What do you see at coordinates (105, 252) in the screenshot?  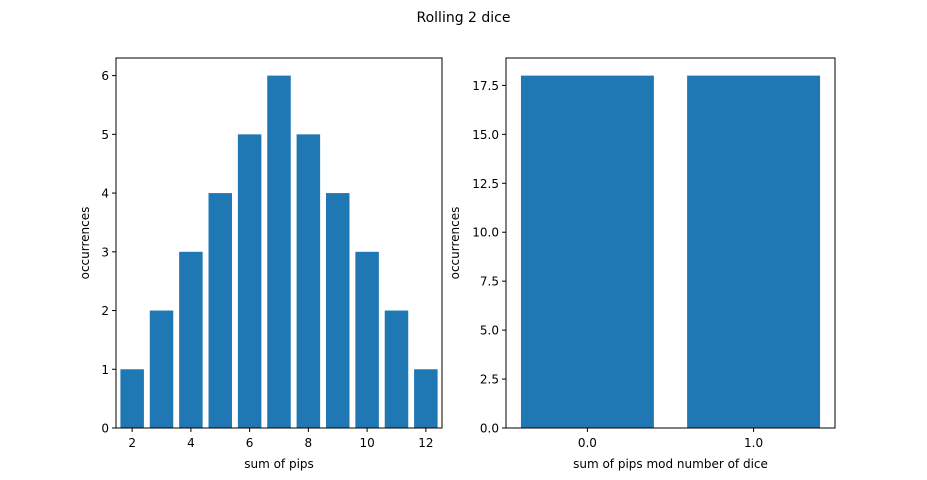 I see `y-tick-label: 3` at bounding box center [105, 252].